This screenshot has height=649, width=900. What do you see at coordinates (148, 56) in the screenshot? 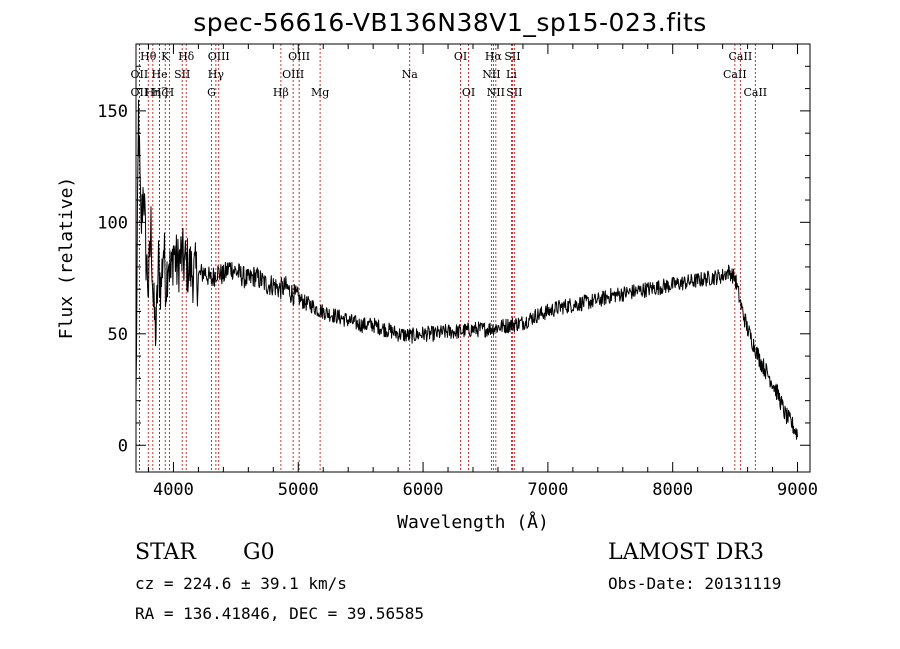
I see `line-label: Hθ` at bounding box center [148, 56].